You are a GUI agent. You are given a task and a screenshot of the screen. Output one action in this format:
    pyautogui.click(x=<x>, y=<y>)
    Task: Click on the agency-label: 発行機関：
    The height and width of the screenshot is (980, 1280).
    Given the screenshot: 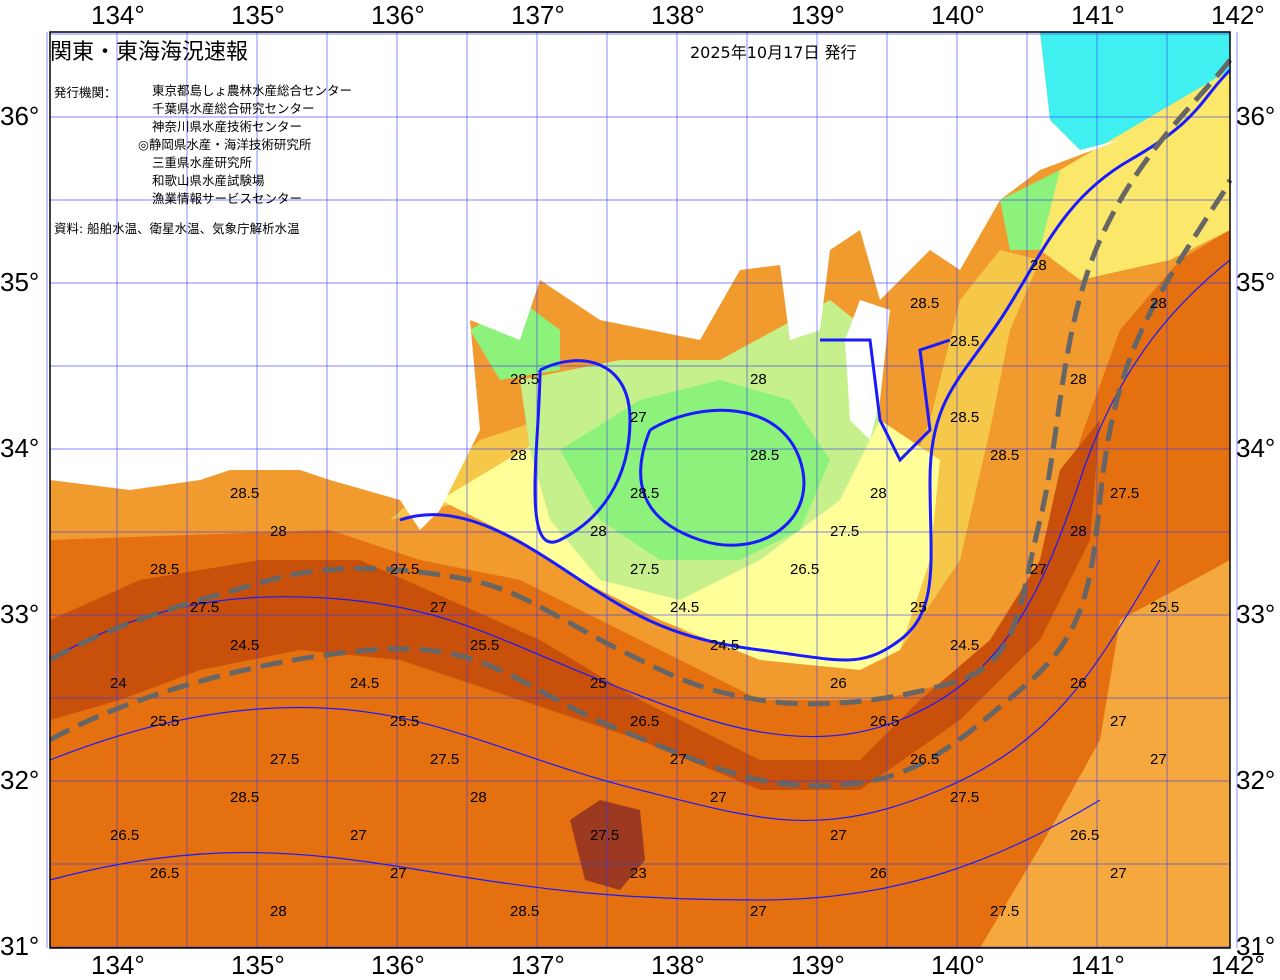 What is the action you would take?
    pyautogui.click(x=85, y=92)
    